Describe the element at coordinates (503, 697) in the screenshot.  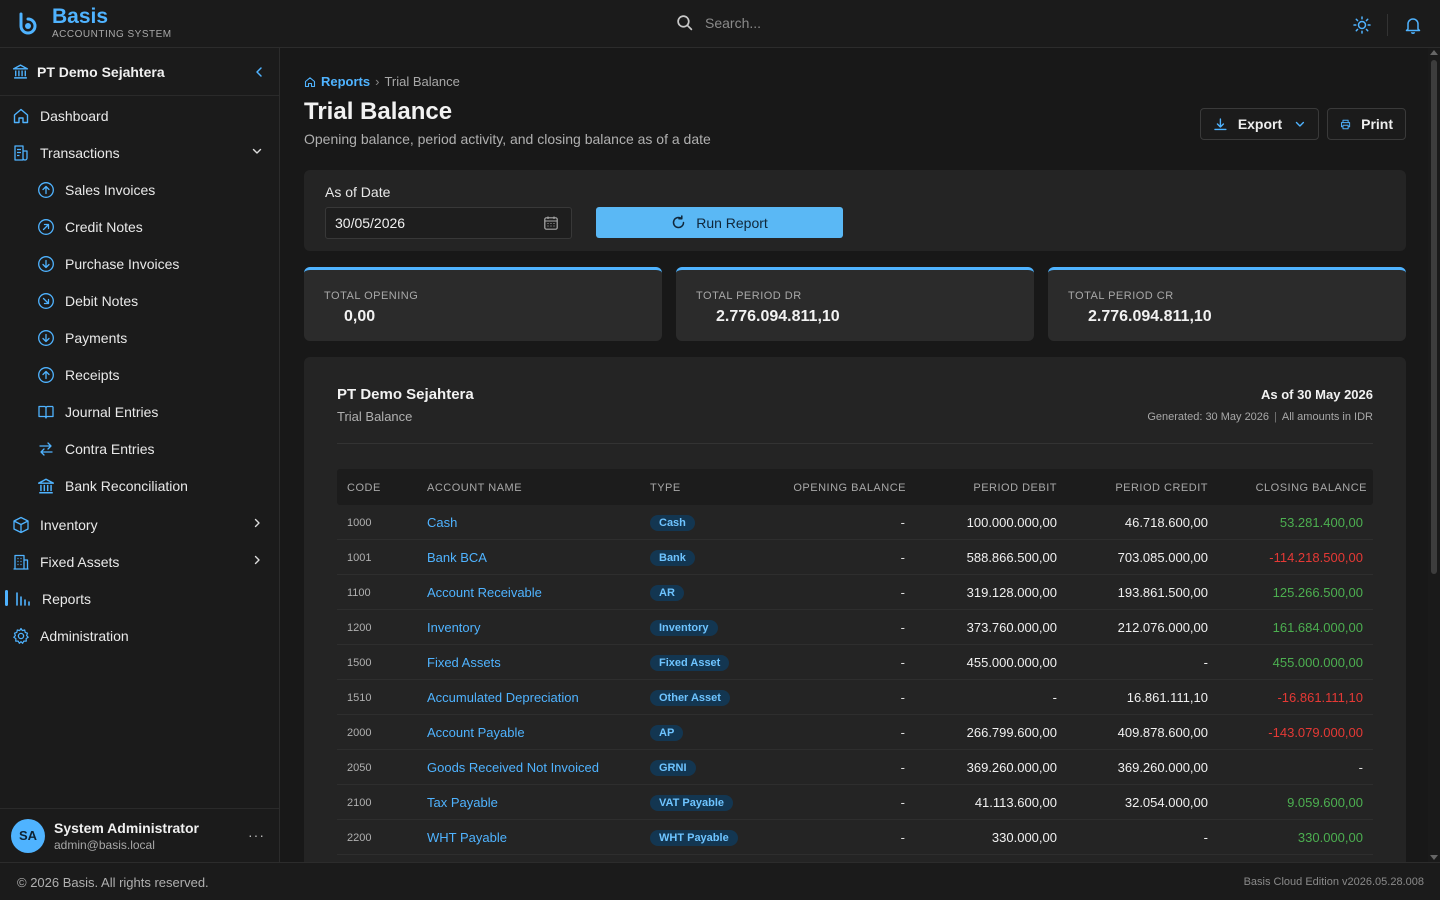
I see `account-name-link: Accumulated Depreciation` at that location.